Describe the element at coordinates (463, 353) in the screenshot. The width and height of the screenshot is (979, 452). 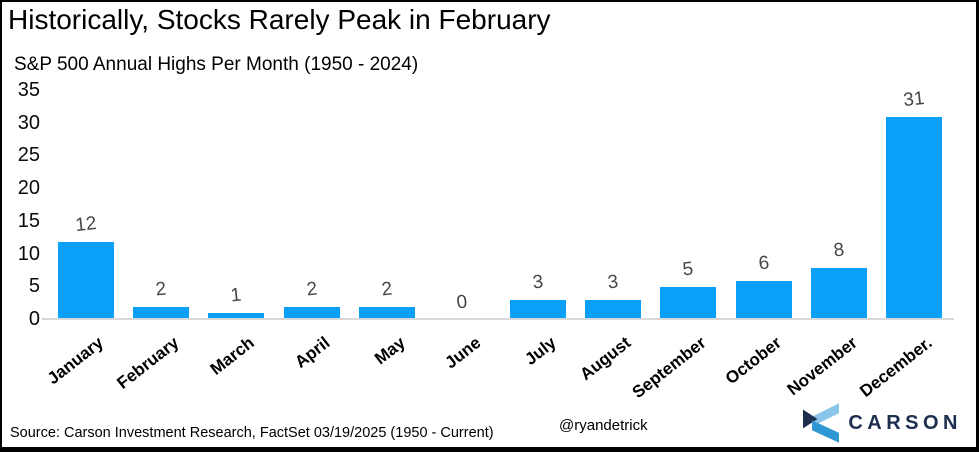
I see `x-axis-label: June` at that location.